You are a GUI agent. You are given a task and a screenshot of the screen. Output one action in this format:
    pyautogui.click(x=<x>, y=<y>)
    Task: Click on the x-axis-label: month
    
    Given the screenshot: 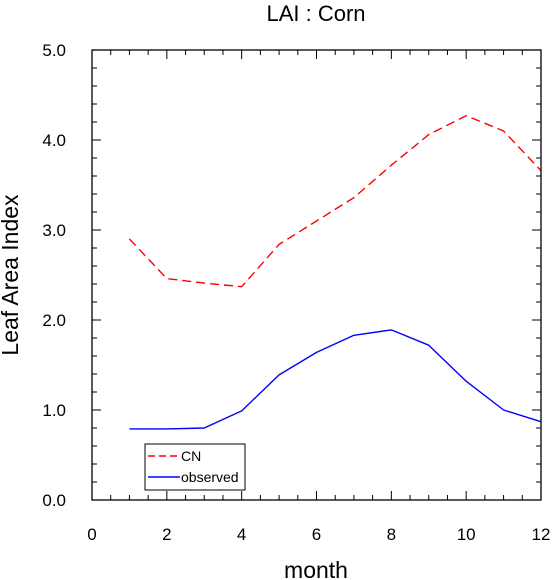 What is the action you would take?
    pyautogui.click(x=316, y=568)
    